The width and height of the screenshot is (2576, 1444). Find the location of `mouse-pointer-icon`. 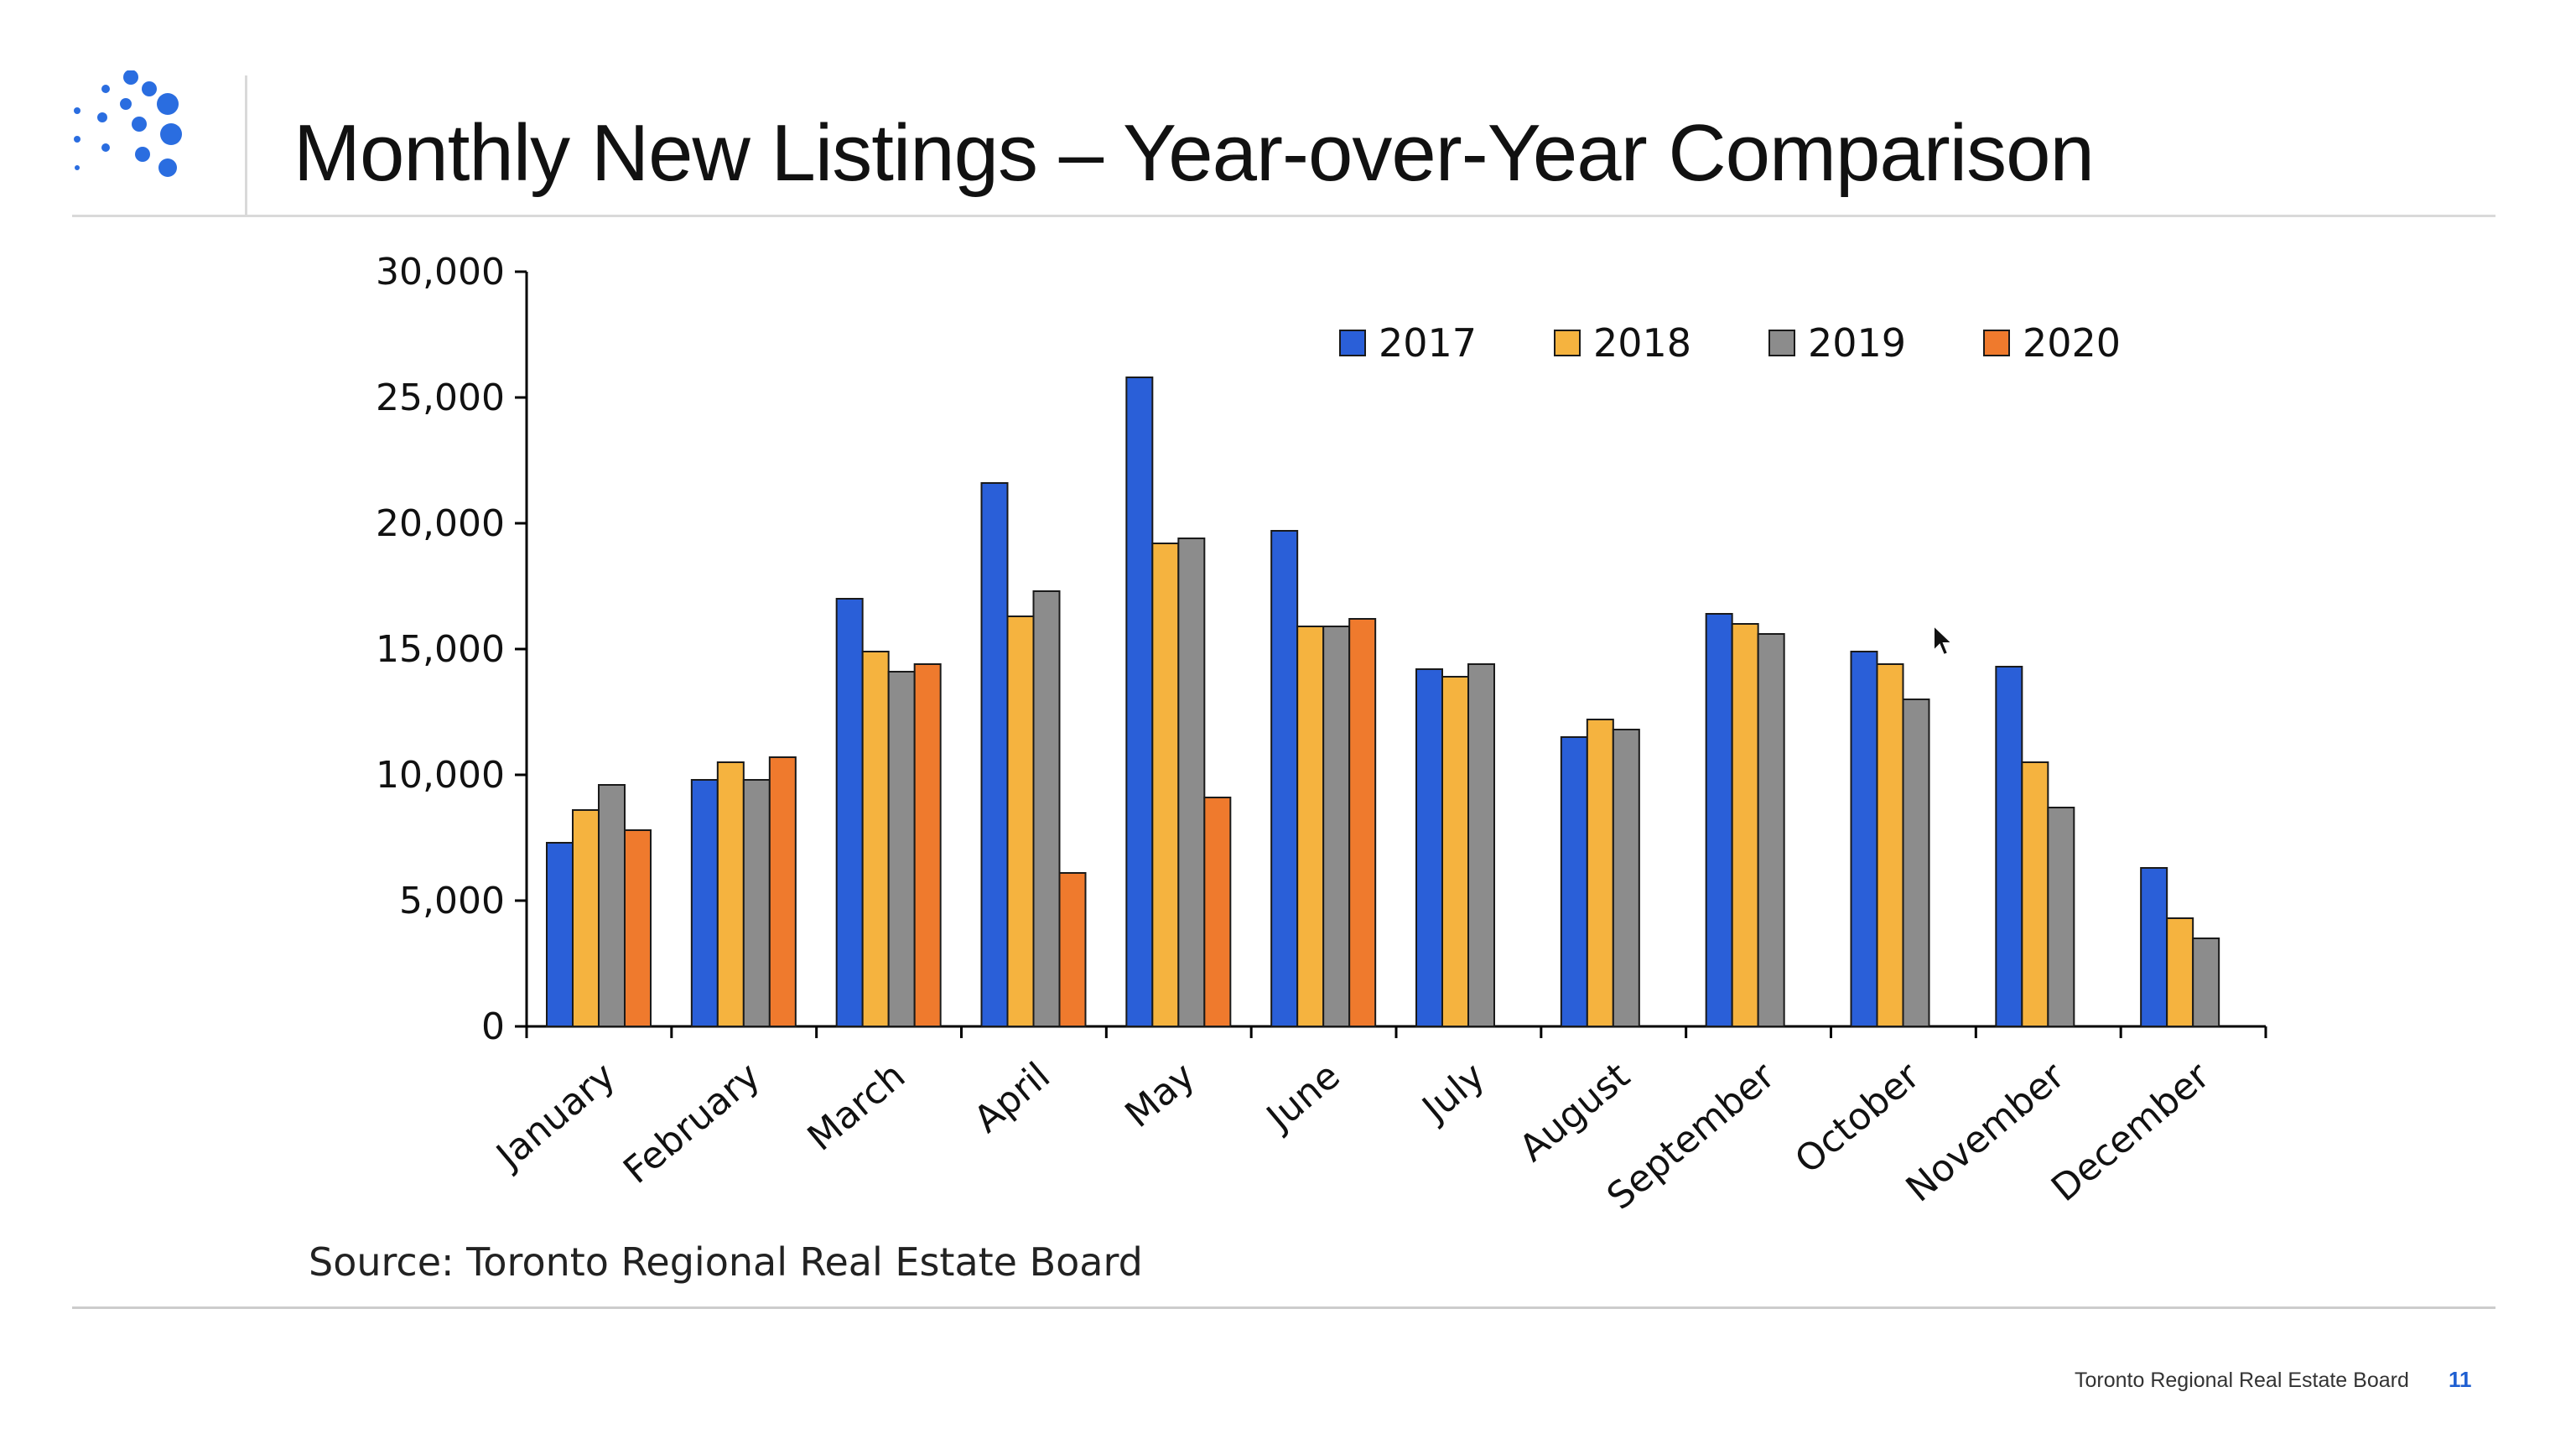

mouse-pointer-icon is located at coordinates (1943, 640).